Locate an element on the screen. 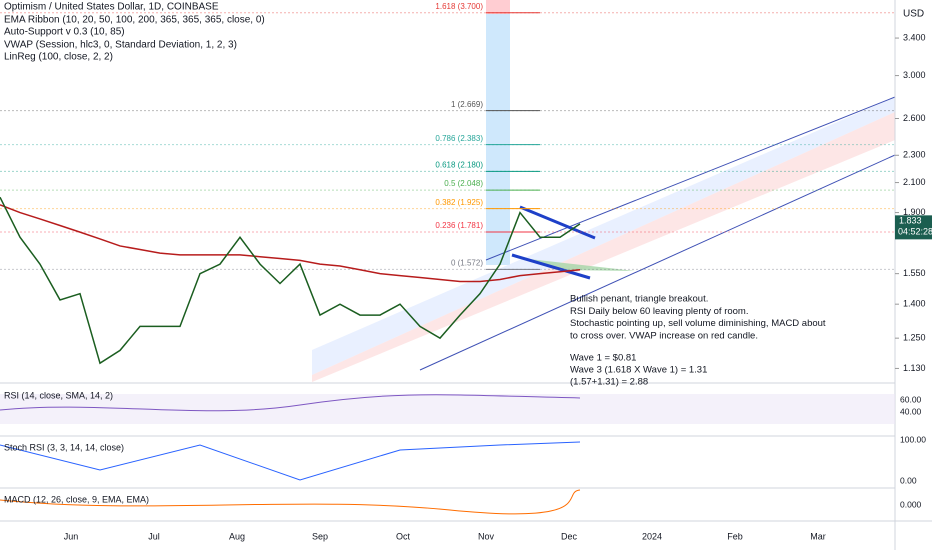 Image resolution: width=932 pixels, height=550 pixels. unit: USD is located at coordinates (913, 14).